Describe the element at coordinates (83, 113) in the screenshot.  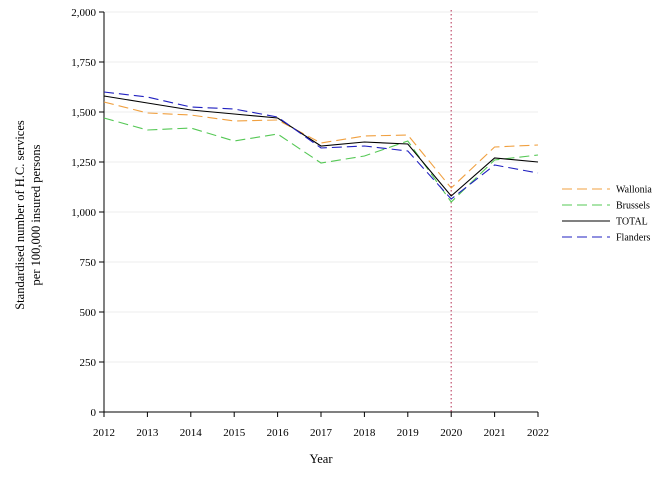
I see `y-tick-label: 1,500` at that location.